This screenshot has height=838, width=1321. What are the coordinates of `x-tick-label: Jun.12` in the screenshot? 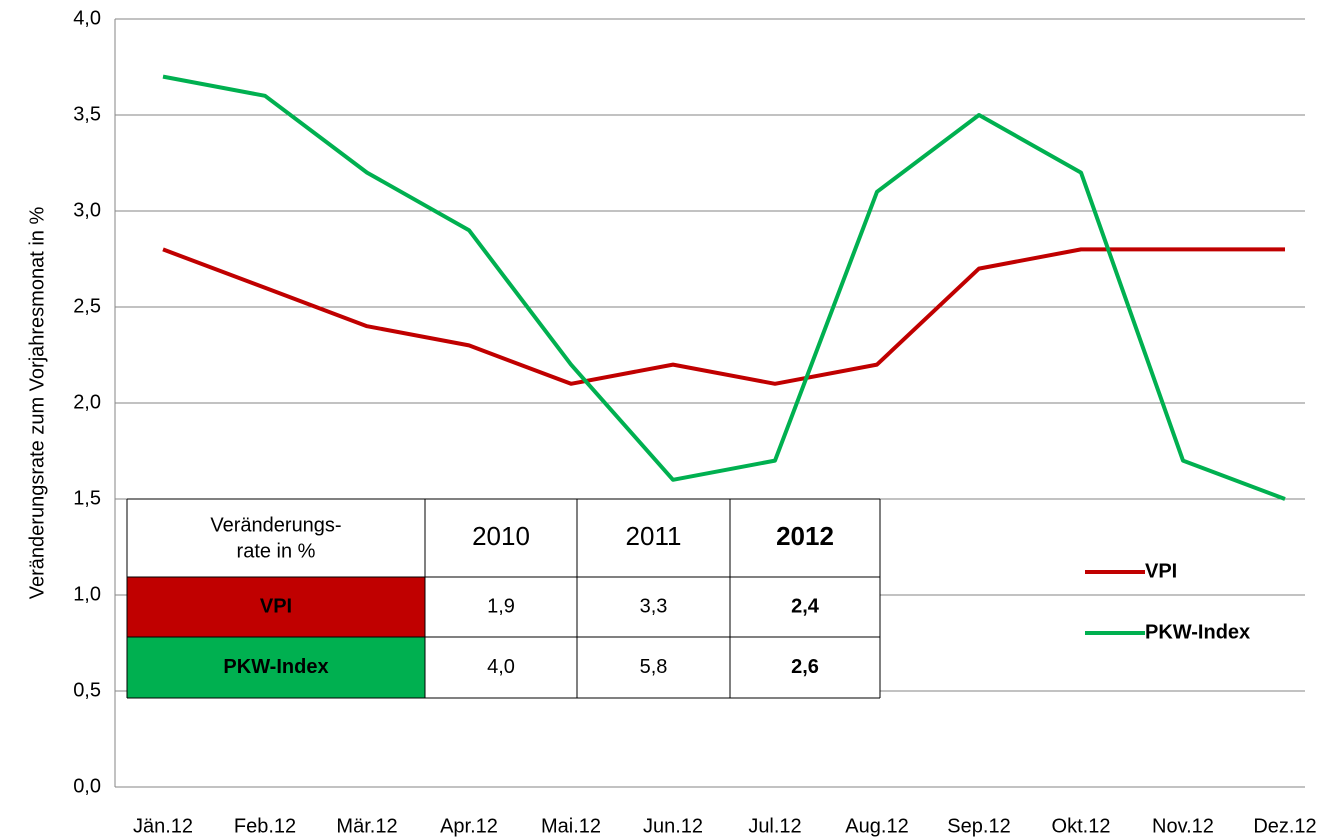 It's located at (673, 826).